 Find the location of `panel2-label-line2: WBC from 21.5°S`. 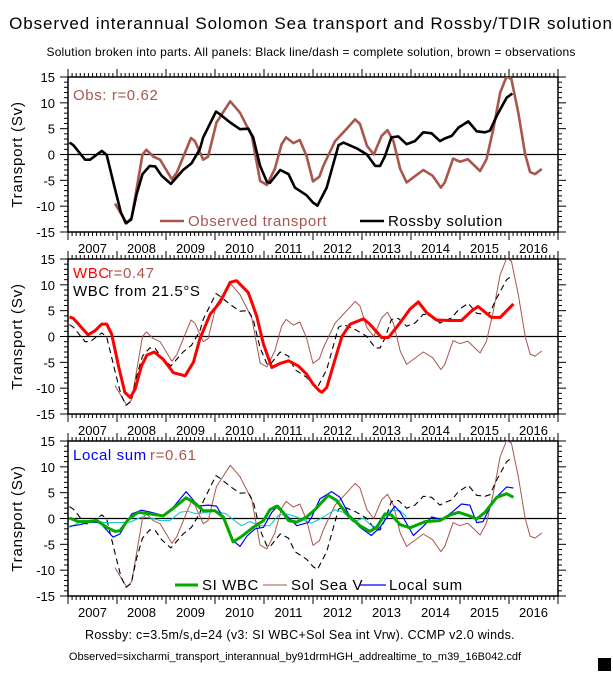

panel2-label-line2: WBC from 21.5°S is located at coordinates (137, 291).